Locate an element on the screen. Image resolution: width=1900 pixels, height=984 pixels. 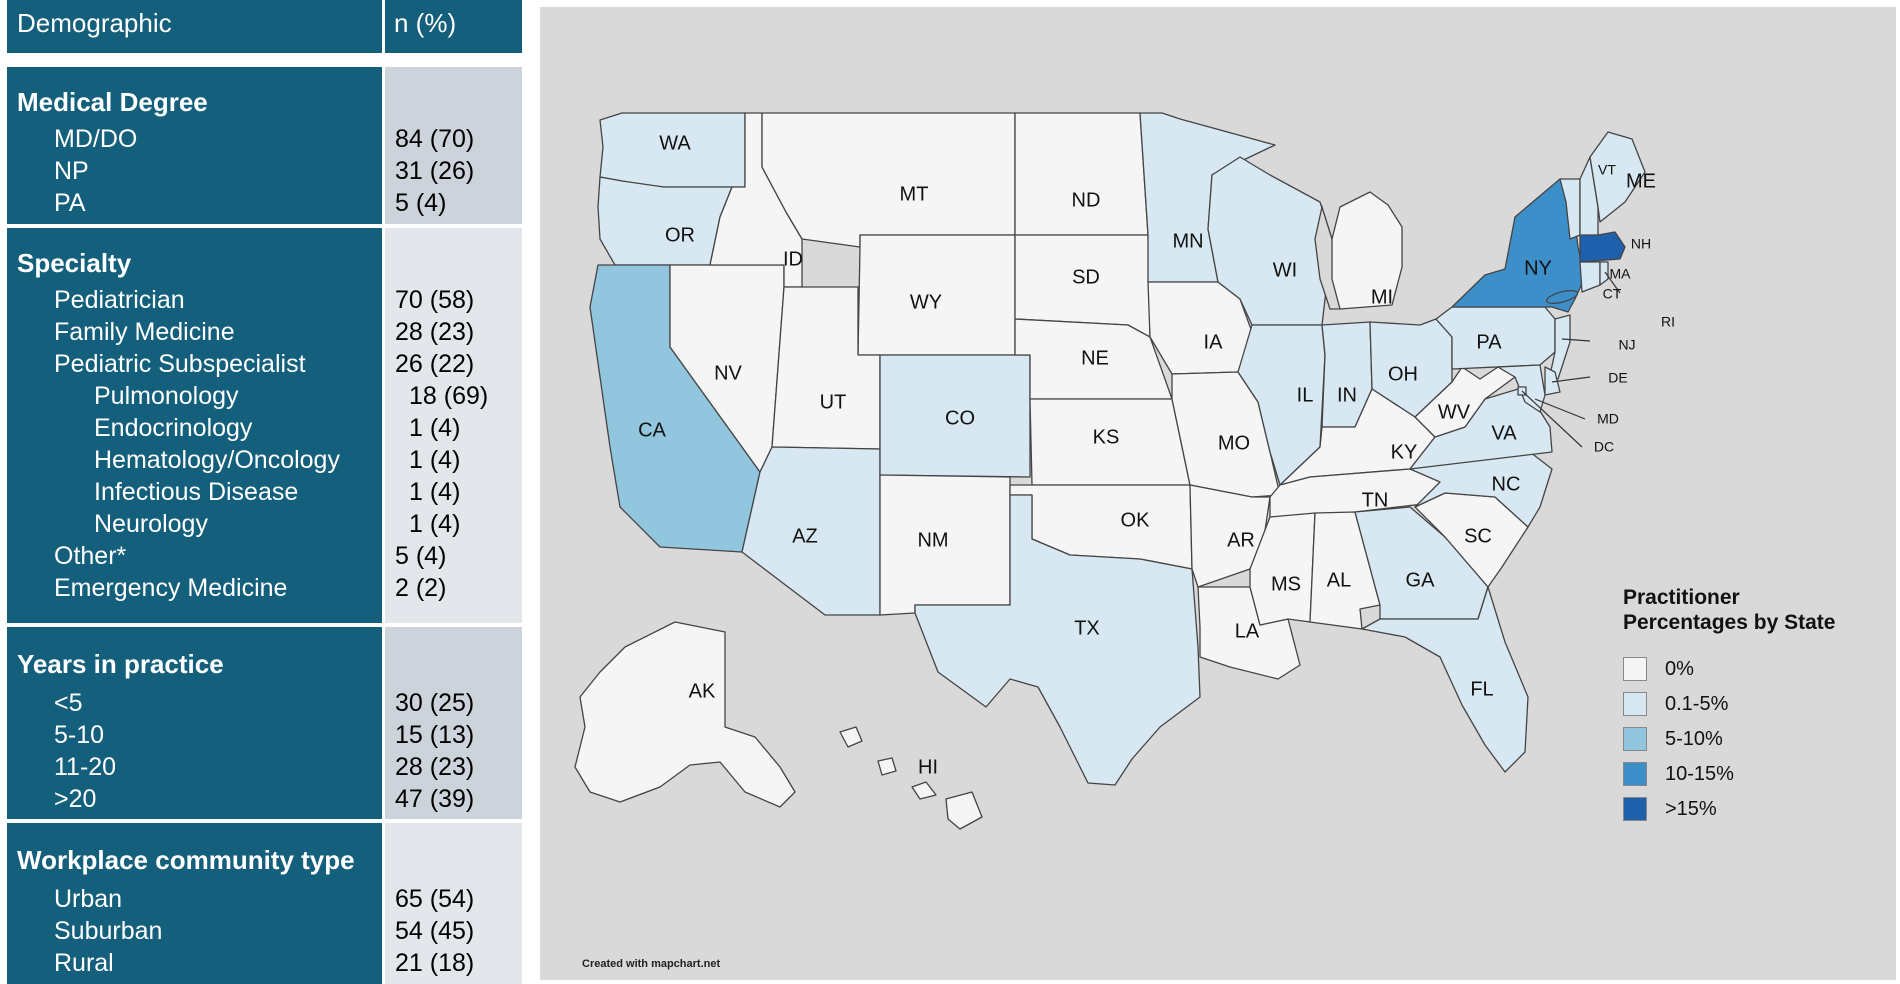
label-ny: NY is located at coordinates (1538, 268).